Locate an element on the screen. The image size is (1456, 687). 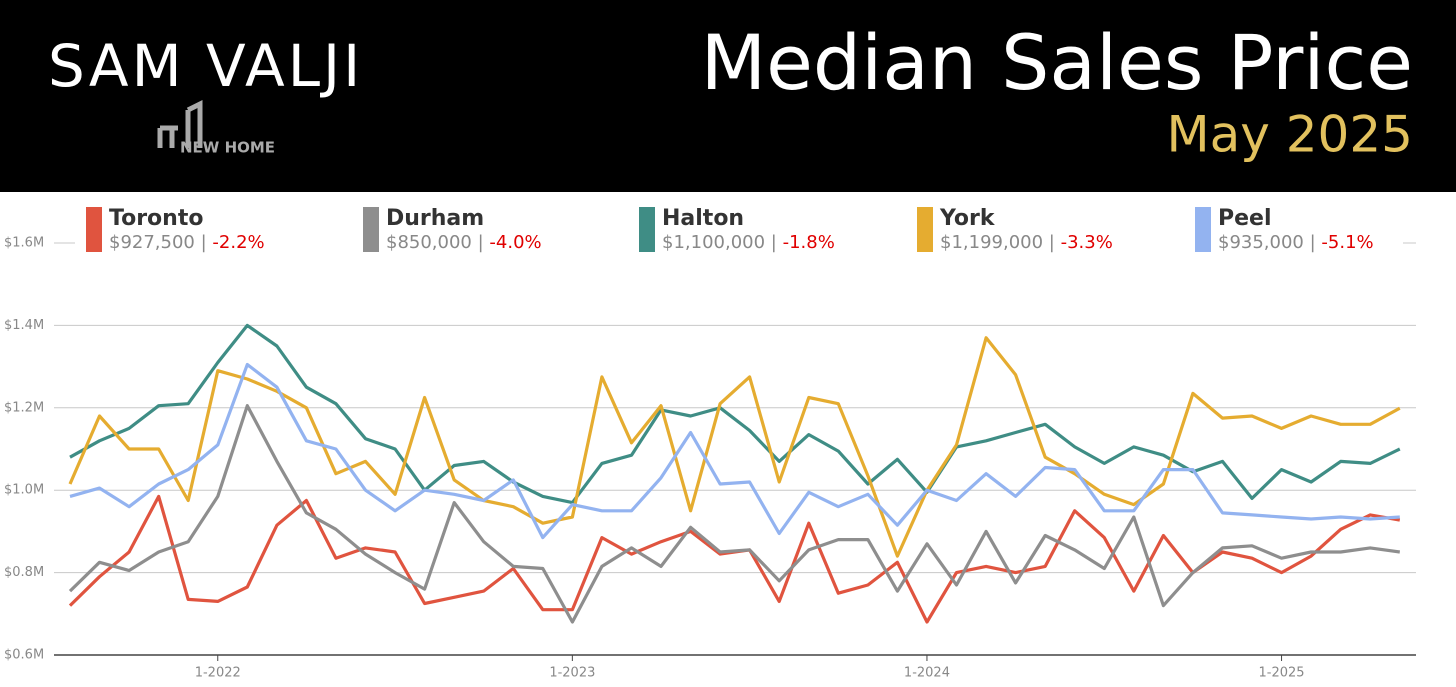
legend-latest: $1,199,000 is located at coordinates (991, 242).